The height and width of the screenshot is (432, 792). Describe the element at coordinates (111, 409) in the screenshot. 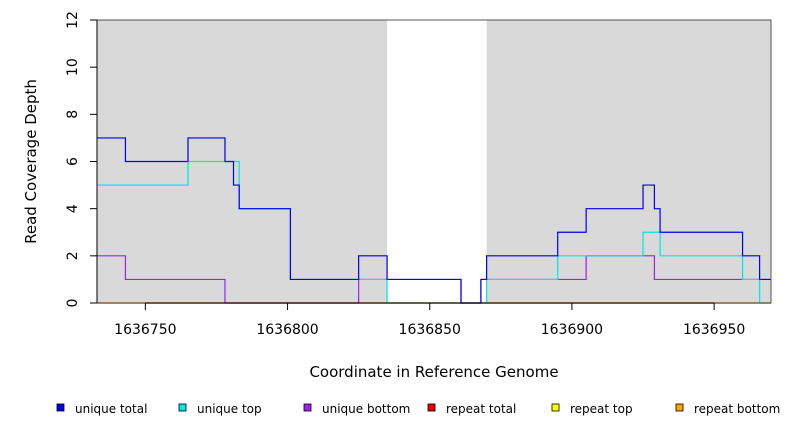

I see `legend-label: unique total` at that location.